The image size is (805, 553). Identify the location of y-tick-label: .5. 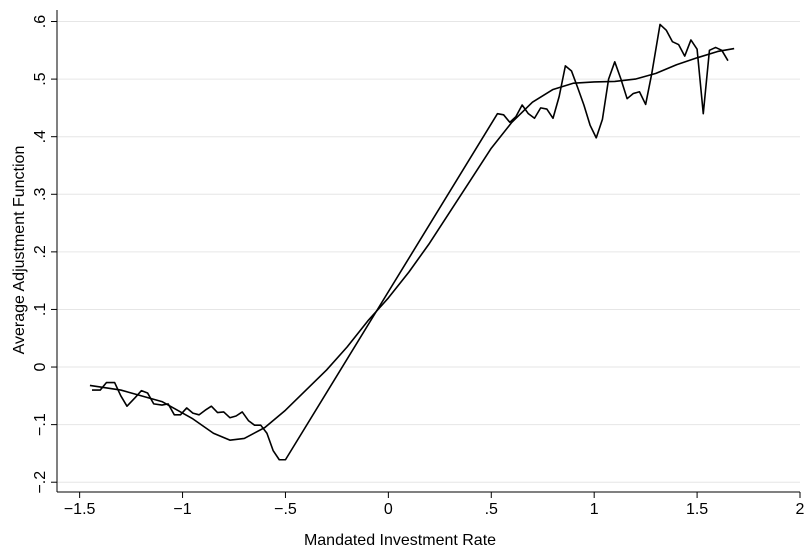
(40, 78).